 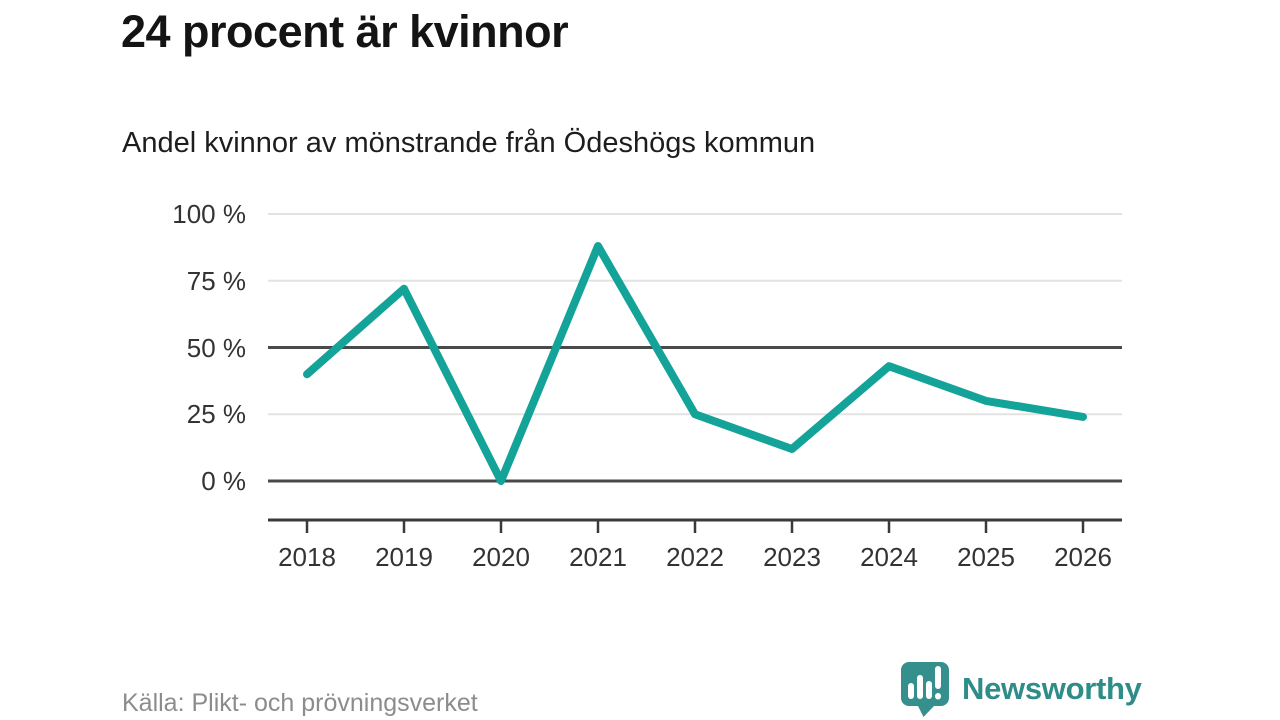 What do you see at coordinates (986, 557) in the screenshot?
I see `x-tick-label: 2025` at bounding box center [986, 557].